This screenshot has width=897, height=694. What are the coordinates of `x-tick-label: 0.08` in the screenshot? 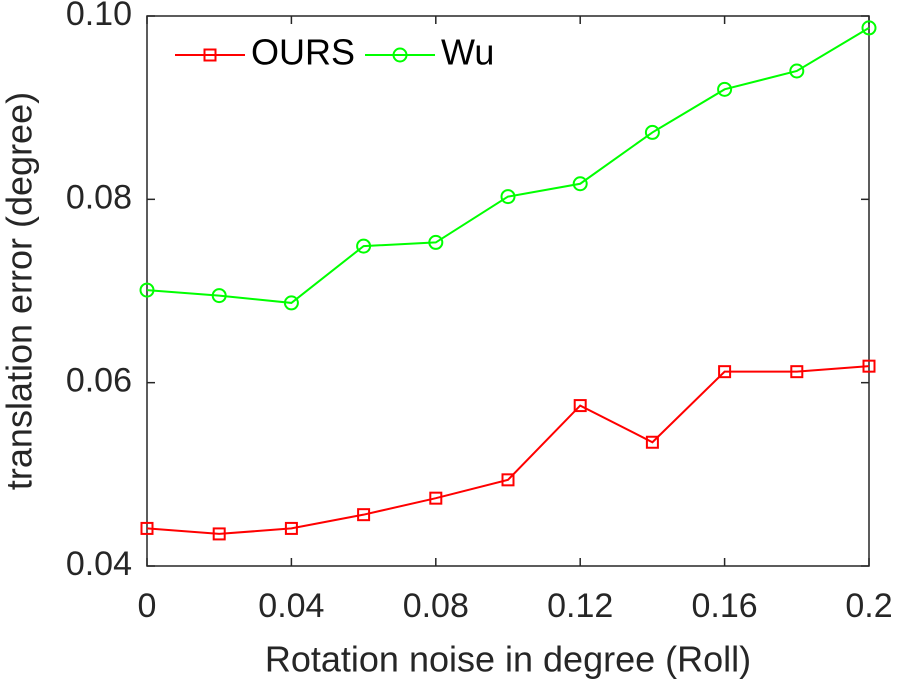 It's located at (436, 606).